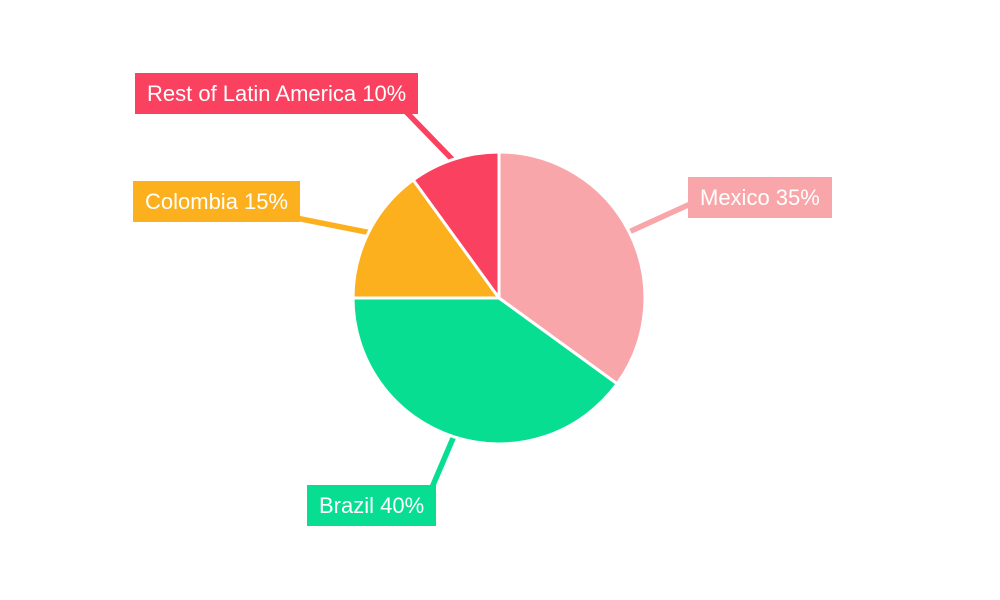 The height and width of the screenshot is (600, 1000). What do you see at coordinates (217, 201) in the screenshot?
I see `slice-label-colombia: Colombia 15%` at bounding box center [217, 201].